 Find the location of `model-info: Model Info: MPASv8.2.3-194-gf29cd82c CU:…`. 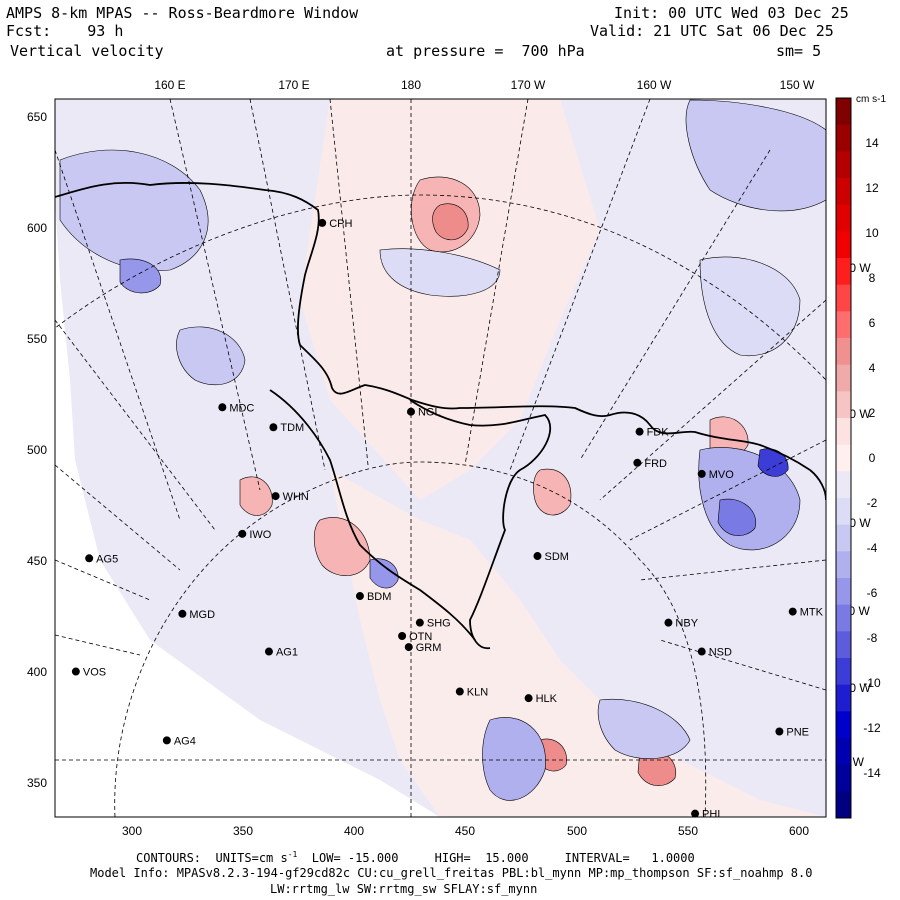

model-info: Model Info: MPASv8.2.3-194-gf29cd82c CU:… is located at coordinates (451, 873).